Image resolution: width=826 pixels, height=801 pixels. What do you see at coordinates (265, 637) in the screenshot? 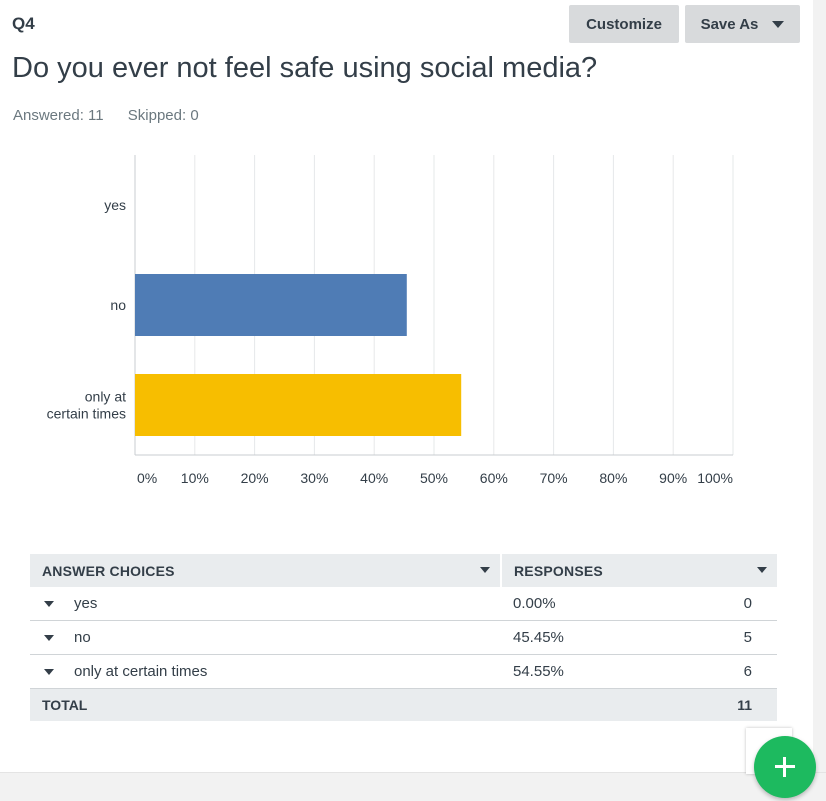
I see `choice-cell: no` at bounding box center [265, 637].